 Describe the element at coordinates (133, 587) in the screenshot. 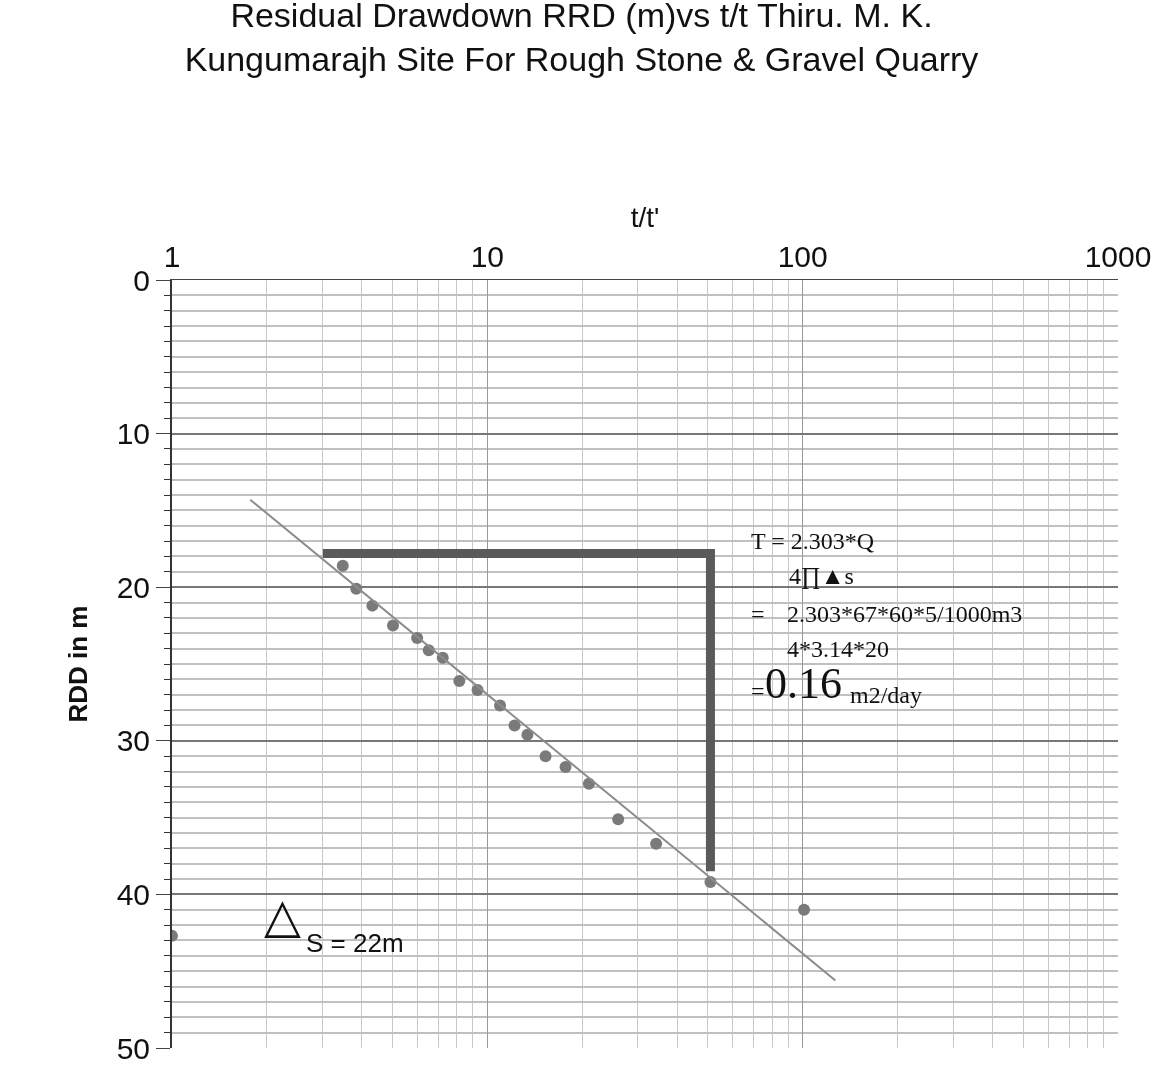

I see `y-tick-label: 20` at that location.